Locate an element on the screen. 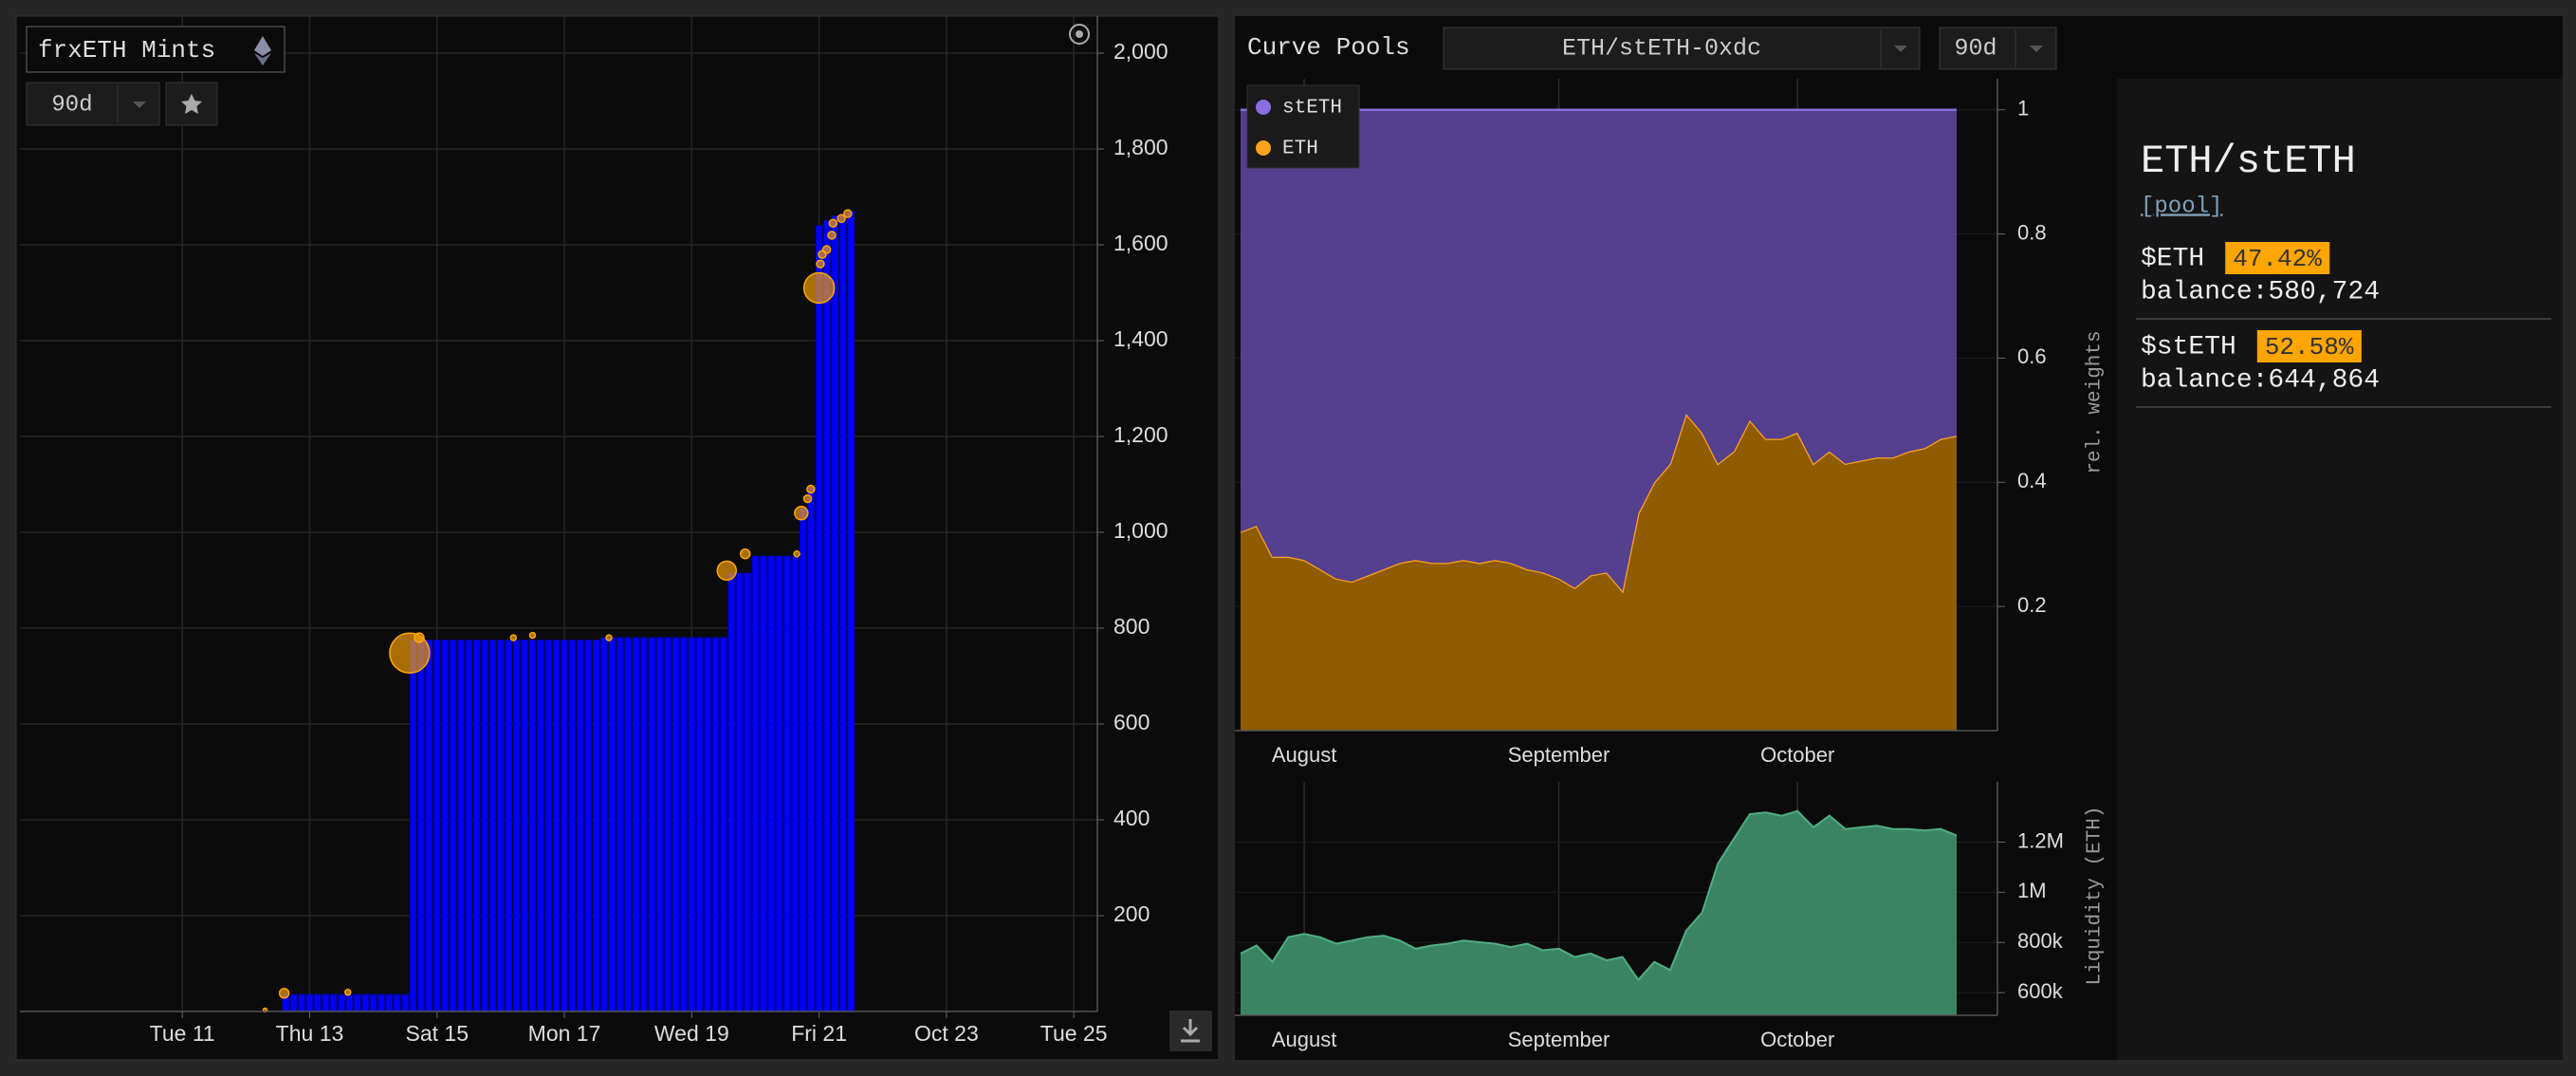  star-icon is located at coordinates (191, 104).